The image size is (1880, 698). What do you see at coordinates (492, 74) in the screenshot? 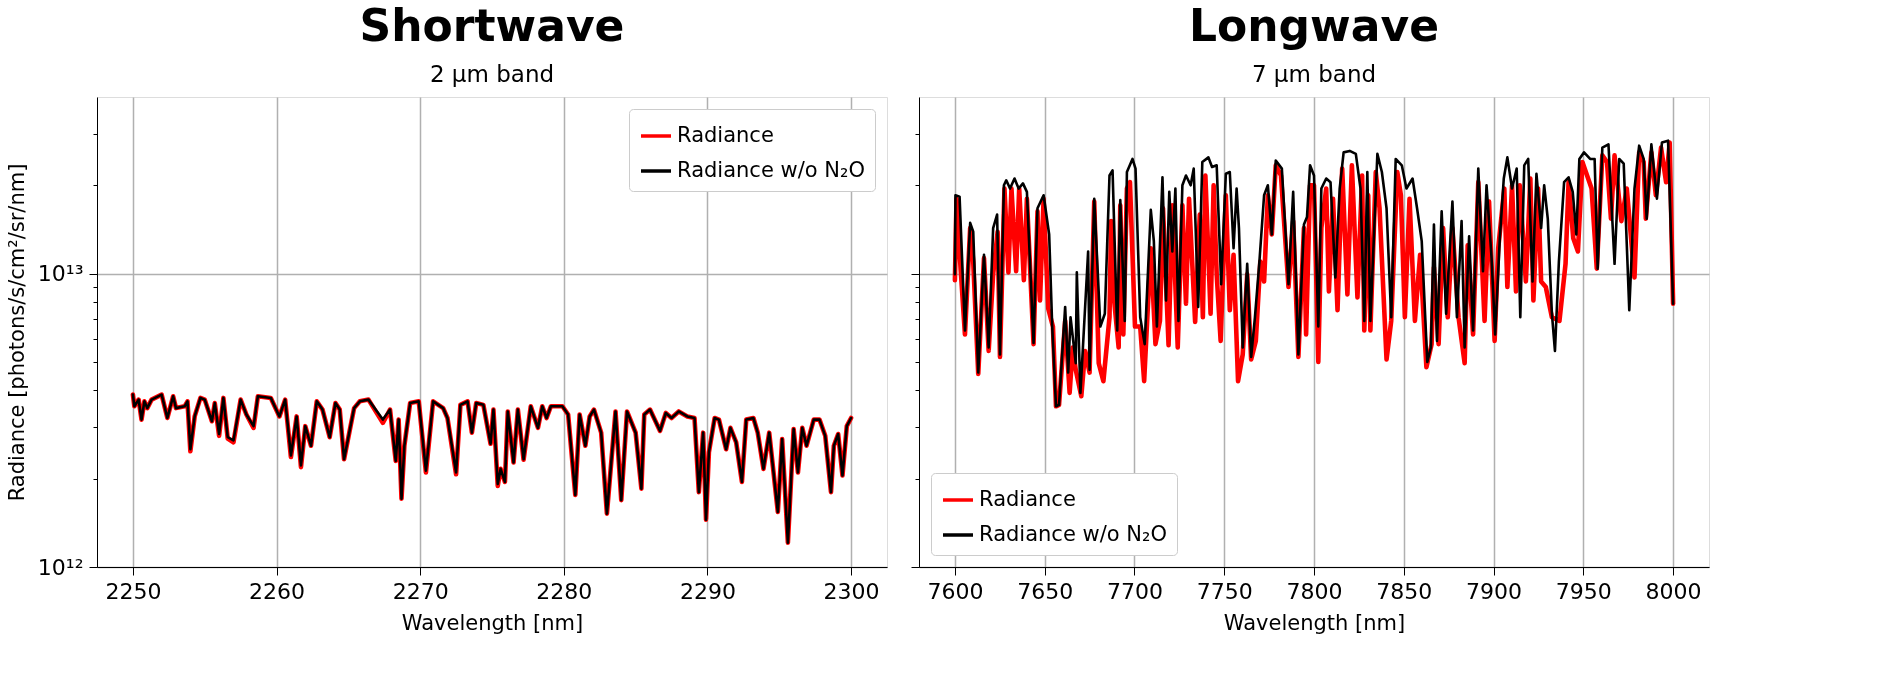
I see `chart-subtitle: 2 μm band` at bounding box center [492, 74].